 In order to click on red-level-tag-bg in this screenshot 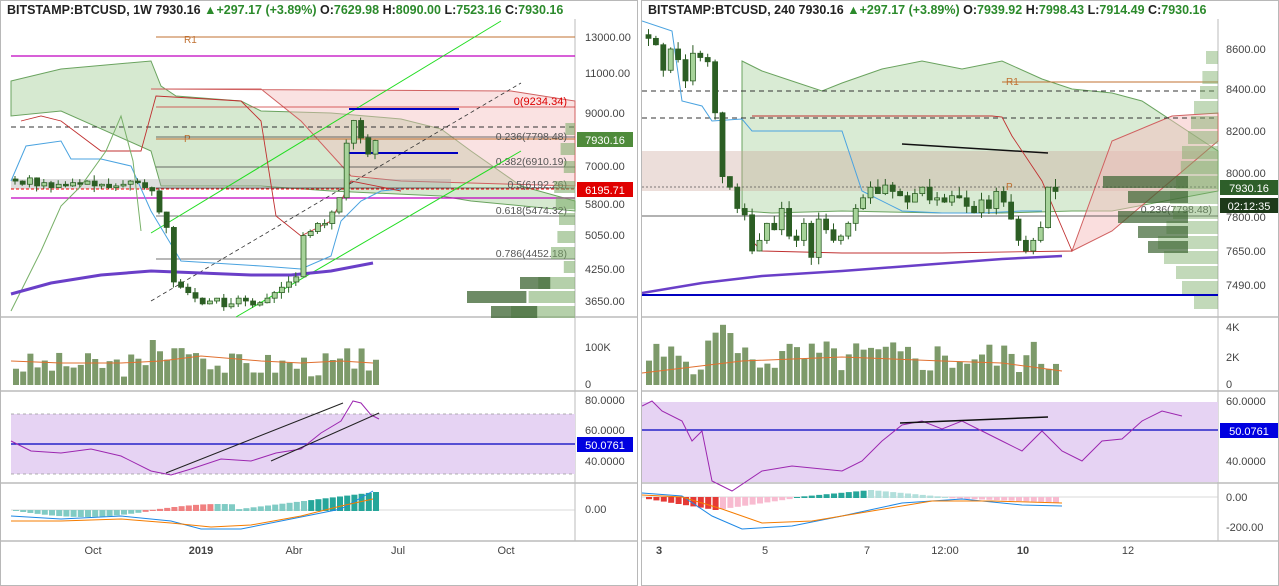, I will do `click(605, 189)`.